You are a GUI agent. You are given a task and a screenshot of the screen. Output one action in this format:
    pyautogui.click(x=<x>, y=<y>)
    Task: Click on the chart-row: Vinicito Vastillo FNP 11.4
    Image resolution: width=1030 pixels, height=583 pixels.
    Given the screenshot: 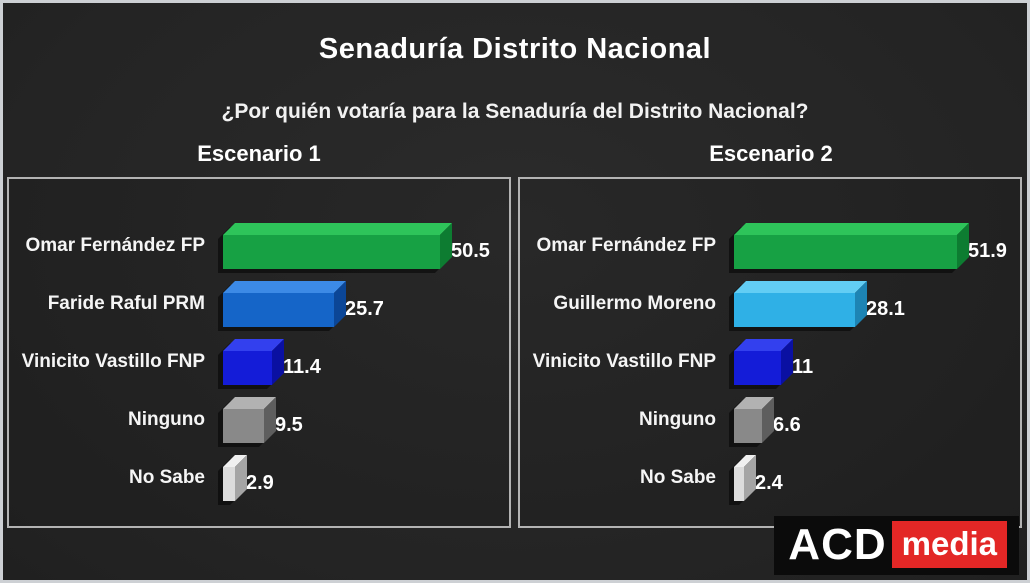 What is the action you would take?
    pyautogui.click(x=259, y=362)
    